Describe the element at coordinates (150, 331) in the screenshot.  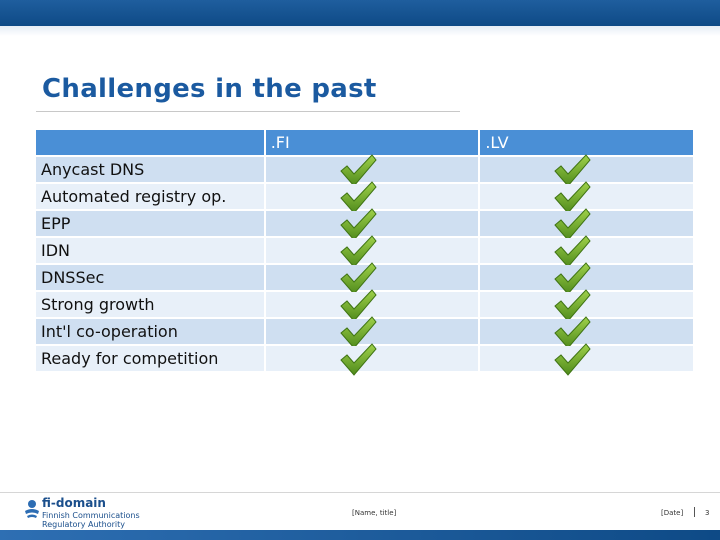
I see `row-label: Int'l co-operation` at that location.